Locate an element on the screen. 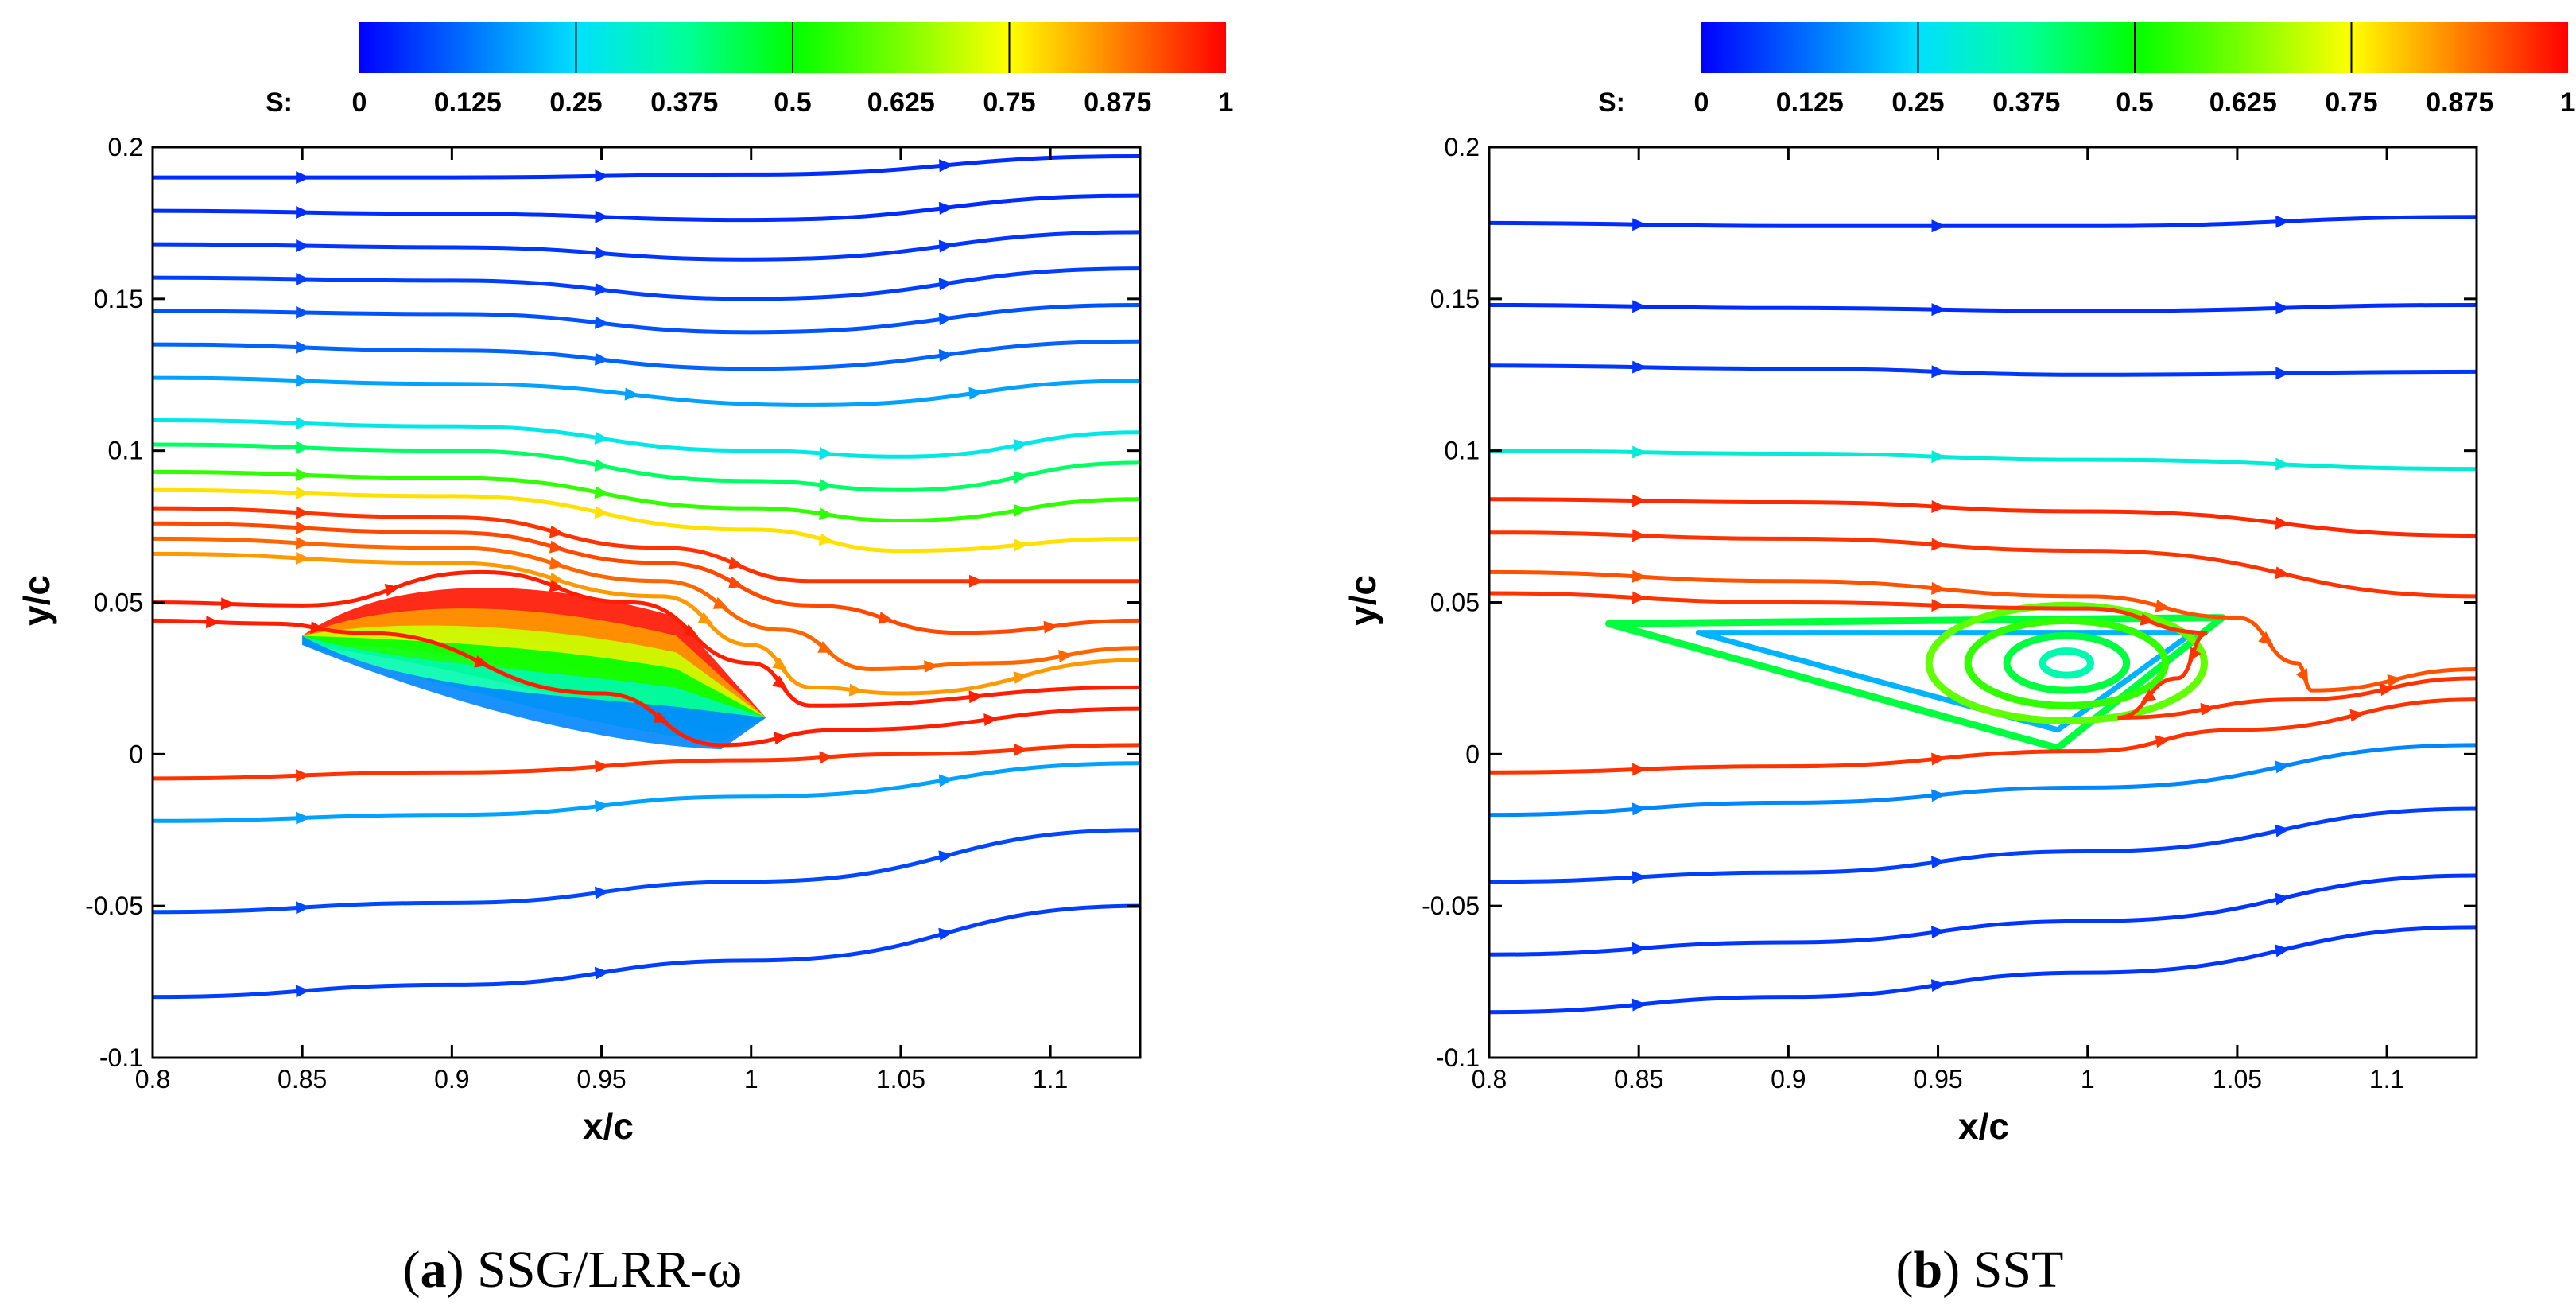  x-axis-label-b: x/c is located at coordinates (1984, 1126).